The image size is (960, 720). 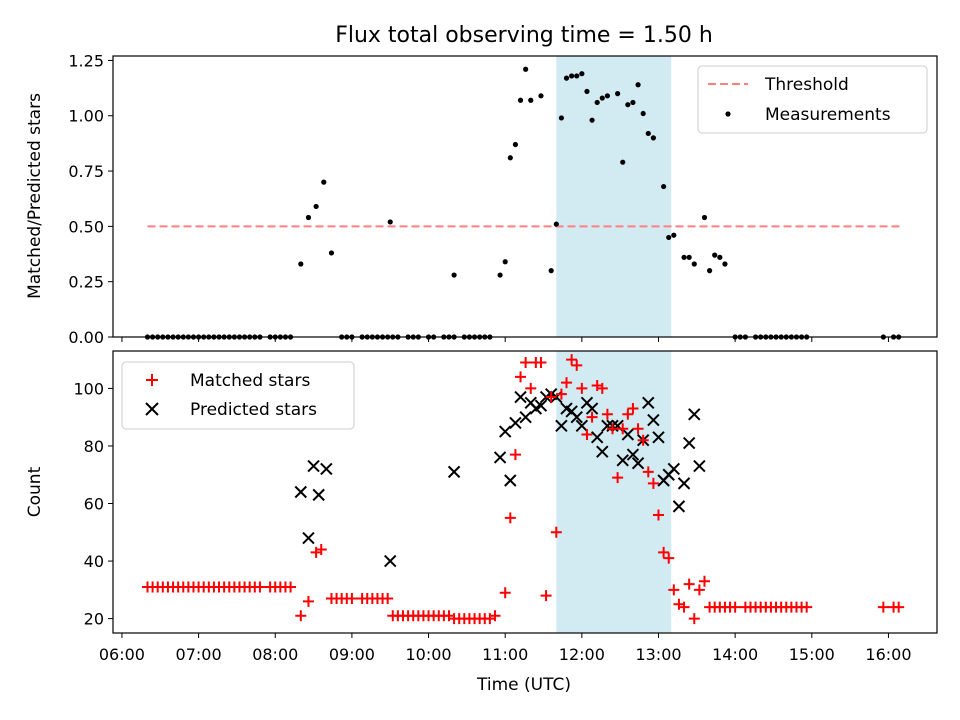 What do you see at coordinates (253, 410) in the screenshot?
I see `legend-predicted-label: Predicted stars` at bounding box center [253, 410].